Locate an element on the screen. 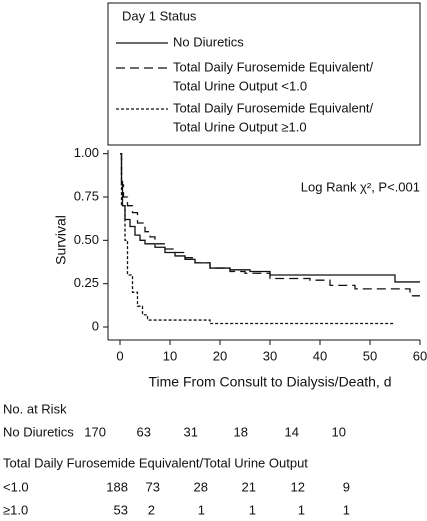 Image resolution: width=427 pixels, height=521 pixels. x-tick-label: 0 is located at coordinates (119, 355).